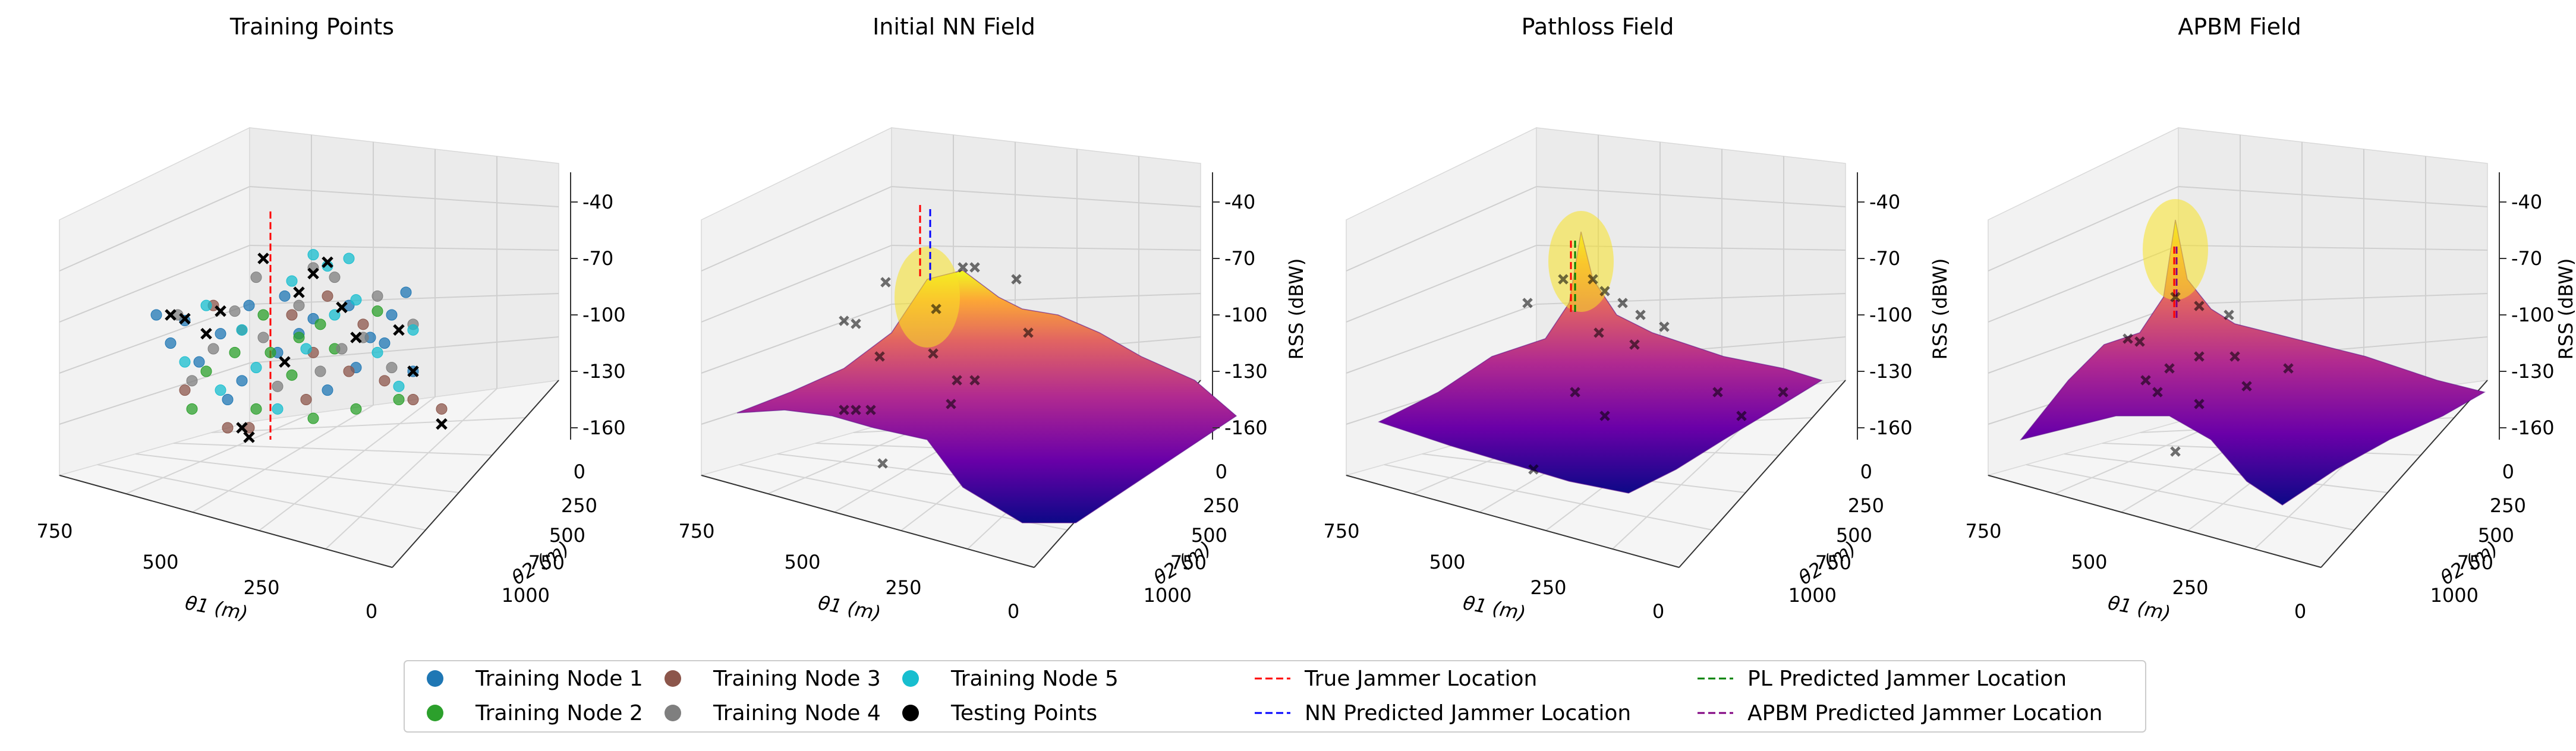  I want to click on panel-title: Initial NN Field, so click(954, 27).